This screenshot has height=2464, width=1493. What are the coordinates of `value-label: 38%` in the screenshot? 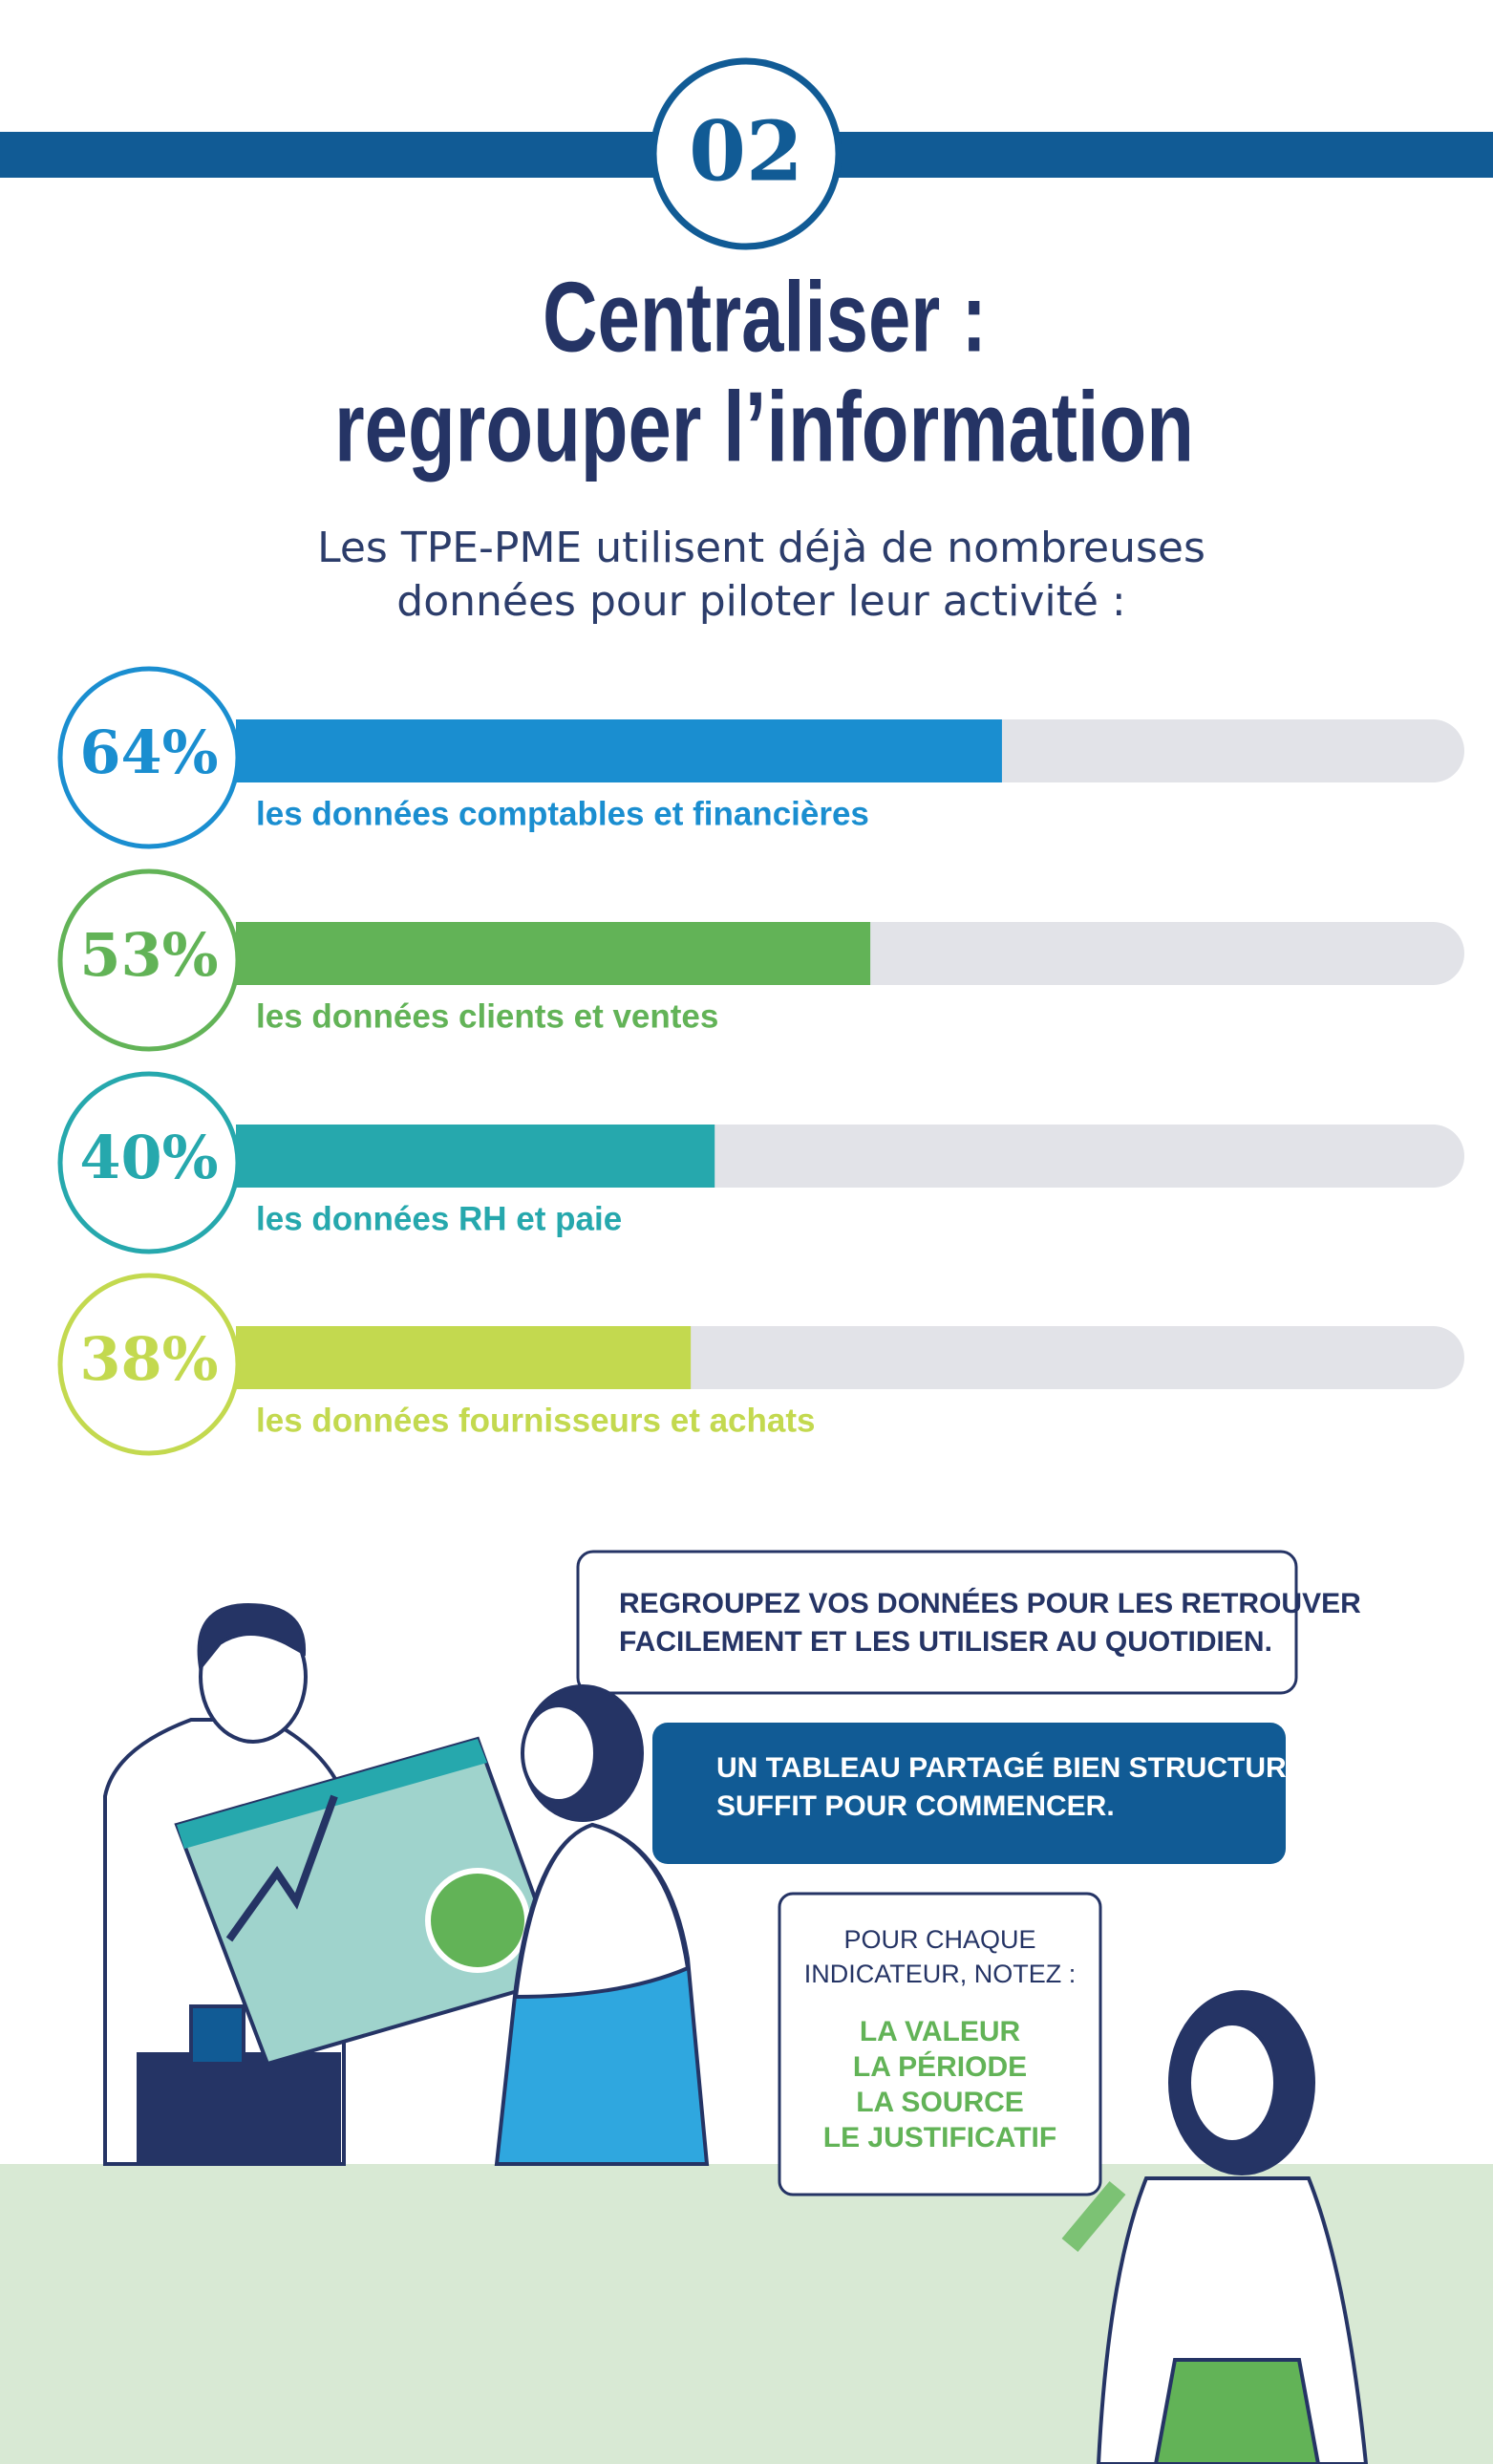 It's located at (148, 1359).